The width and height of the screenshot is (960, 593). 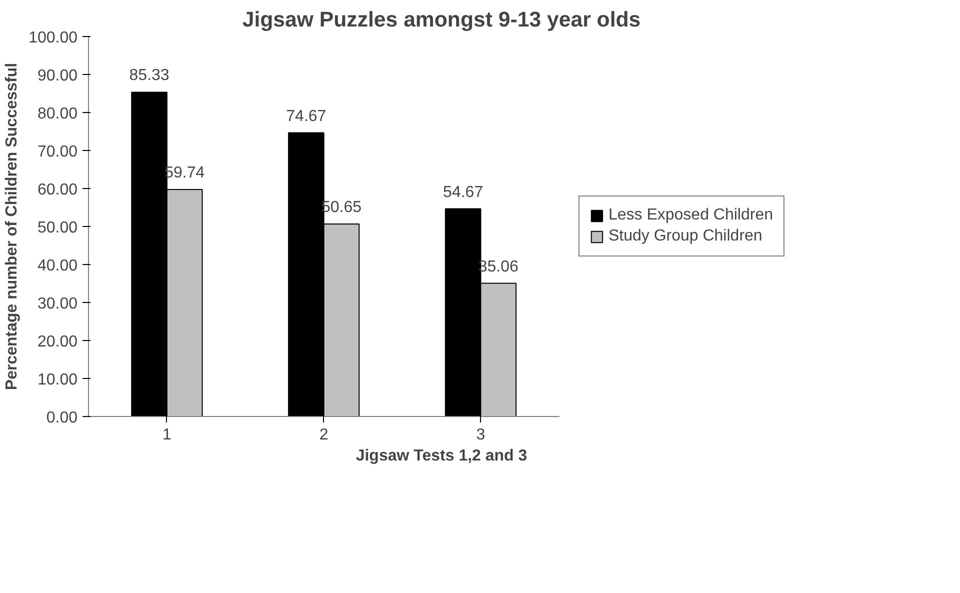 What do you see at coordinates (57, 304) in the screenshot?
I see `y-tick-label: 30.00` at bounding box center [57, 304].